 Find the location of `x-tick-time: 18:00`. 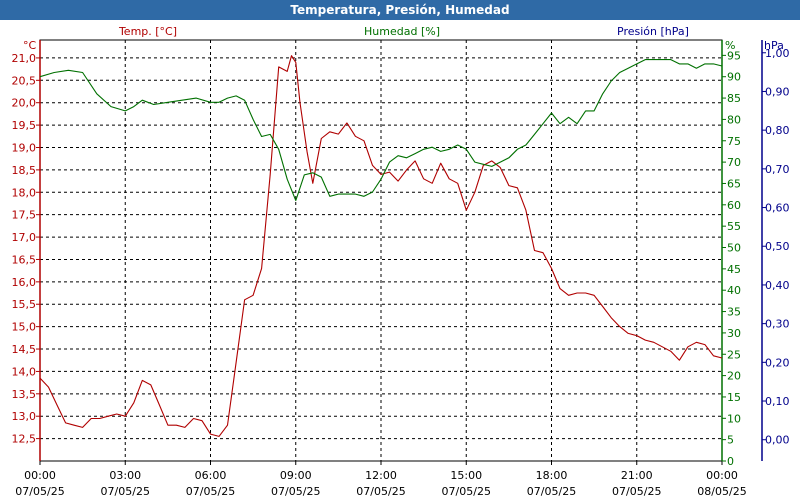

x-tick-time: 18:00 is located at coordinates (552, 475).